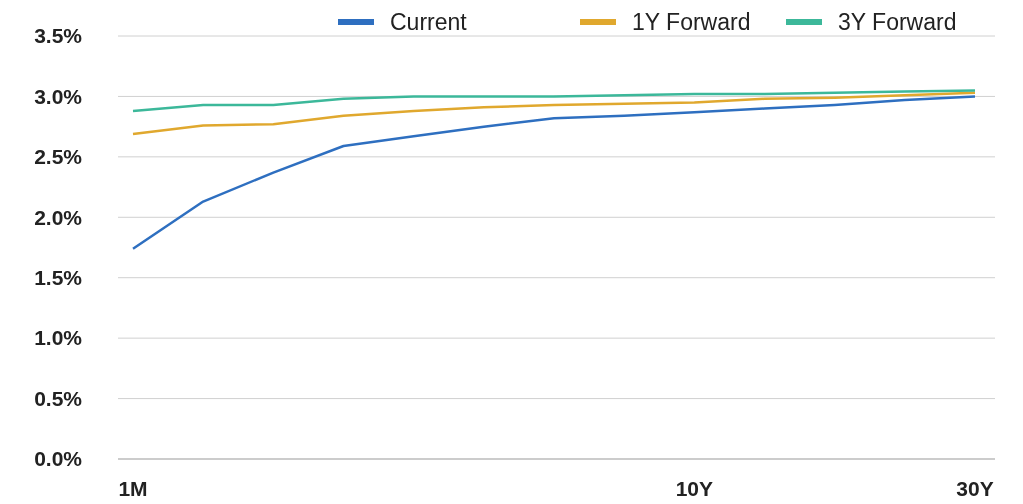  I want to click on legend-label: 1Y Forward, so click(691, 22).